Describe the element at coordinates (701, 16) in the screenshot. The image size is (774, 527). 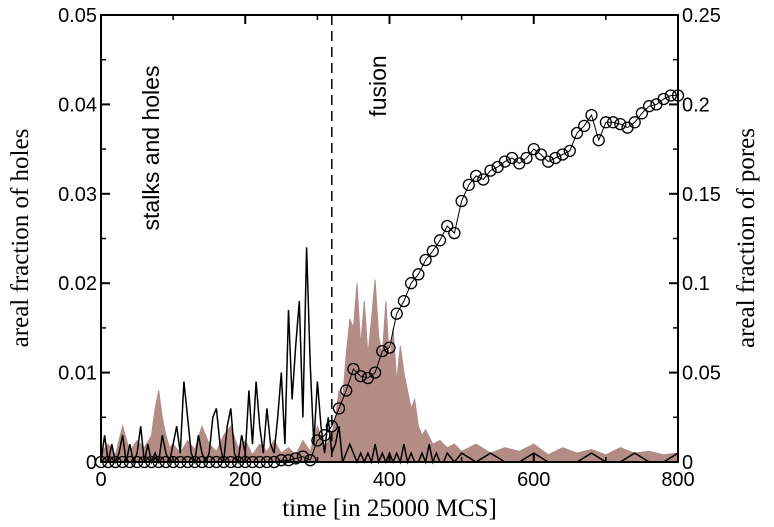
I see `y-tick-label-right: 0.25` at that location.